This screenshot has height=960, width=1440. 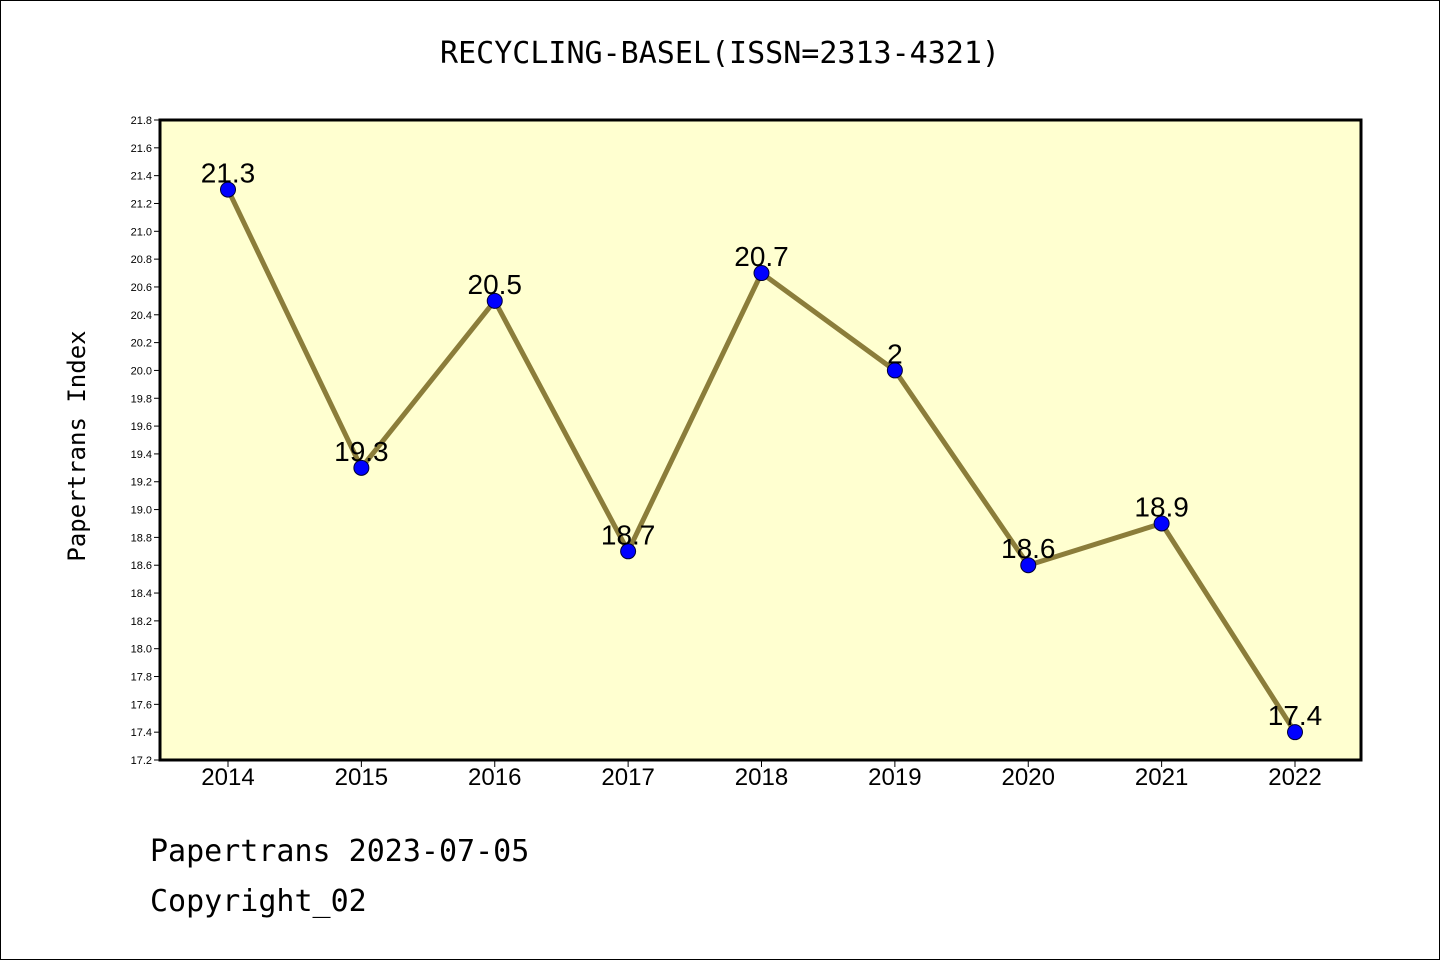 I want to click on y-tick-label: 18.8, so click(x=141, y=538).